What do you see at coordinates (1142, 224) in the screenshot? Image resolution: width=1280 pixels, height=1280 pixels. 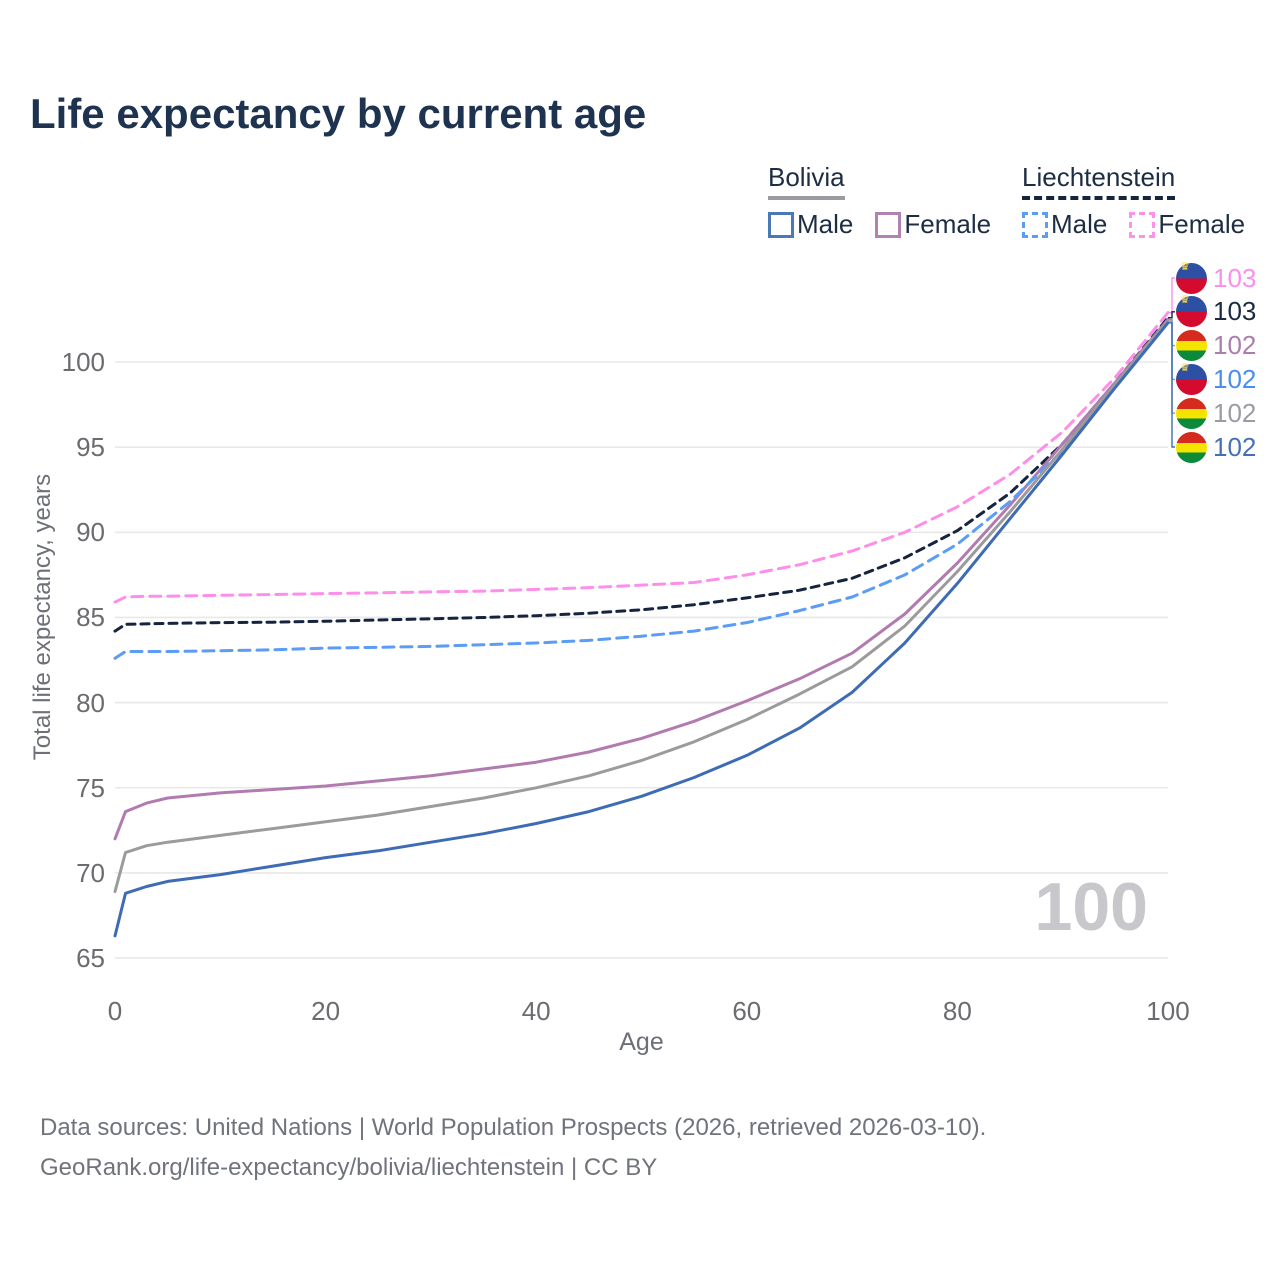 I see `liechtenstein-female-swatch-icon` at bounding box center [1142, 224].